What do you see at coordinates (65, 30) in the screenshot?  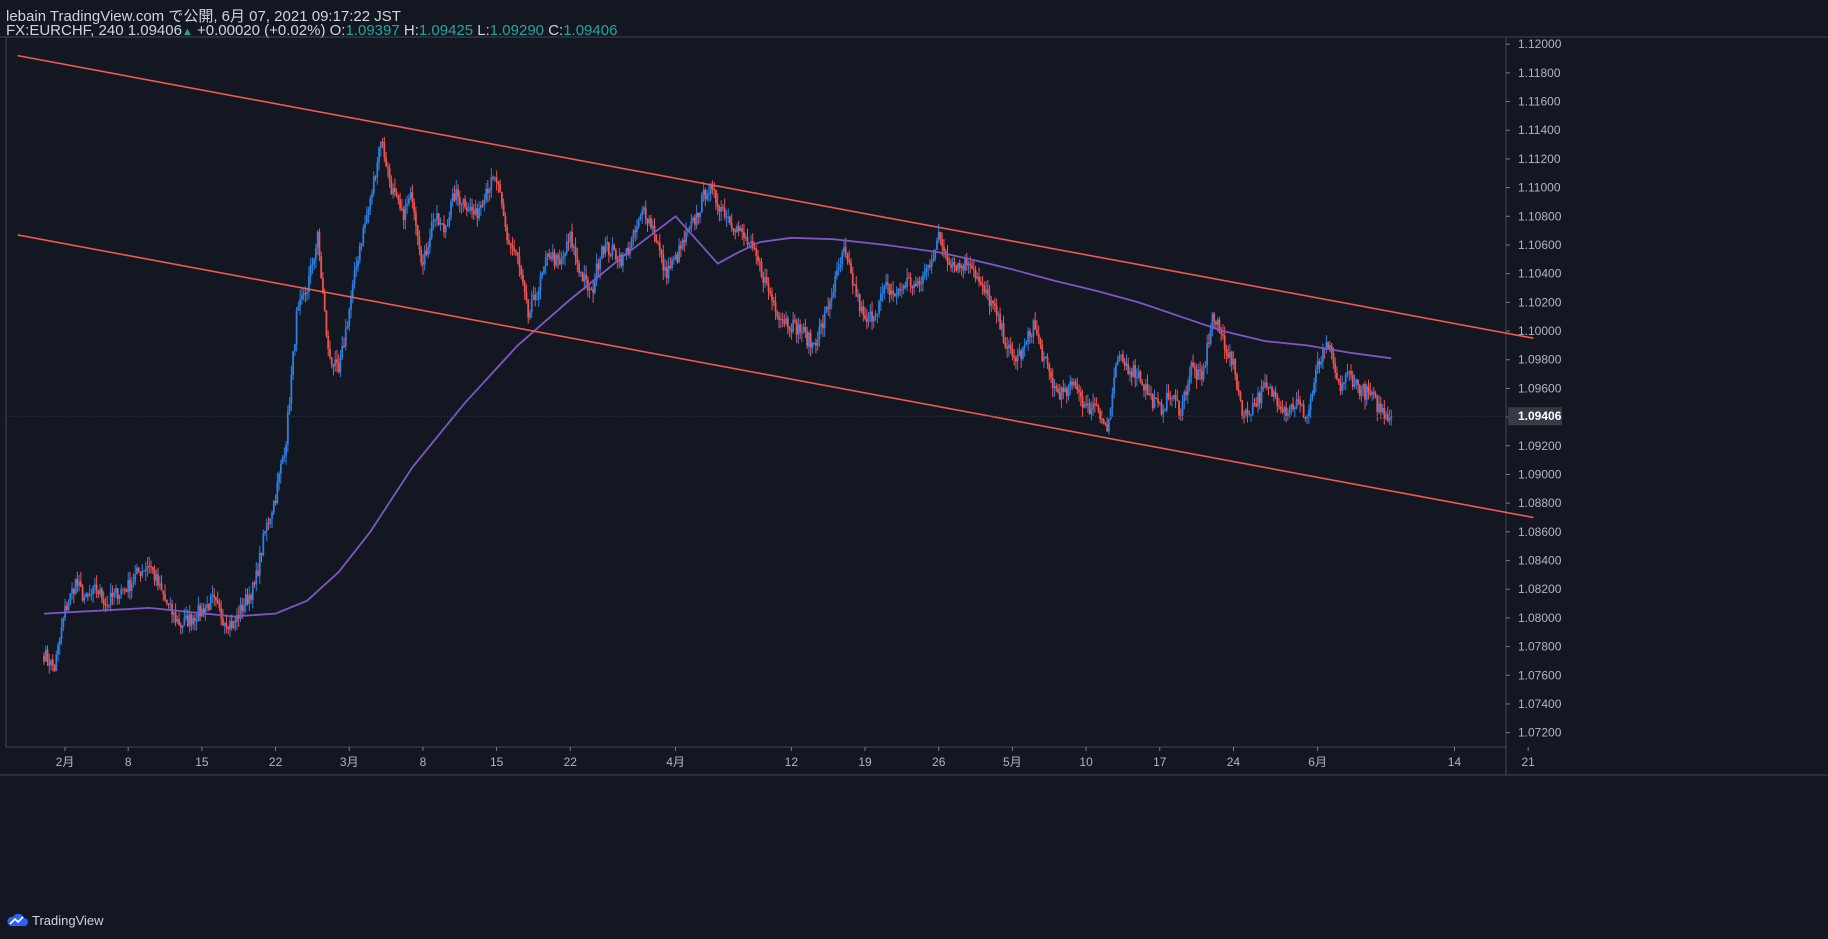 I see `symbol-label: FX:EURCHF, 240` at bounding box center [65, 30].